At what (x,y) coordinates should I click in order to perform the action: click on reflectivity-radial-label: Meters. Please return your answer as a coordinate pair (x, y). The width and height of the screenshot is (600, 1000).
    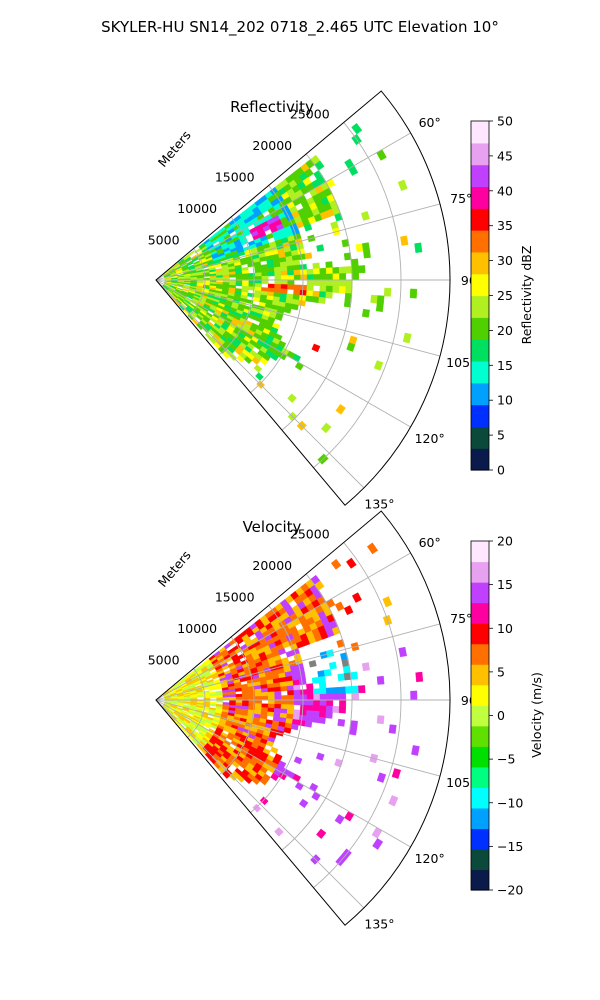
    Looking at the image, I should click on (174, 149).